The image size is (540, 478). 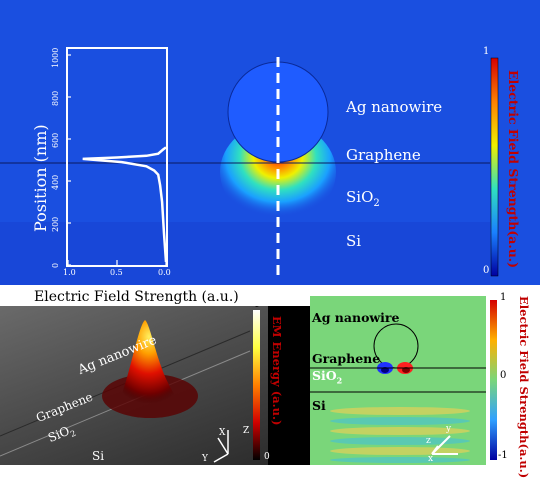 I want to click on bl-colorbar-label-area, so click(x=289, y=385).